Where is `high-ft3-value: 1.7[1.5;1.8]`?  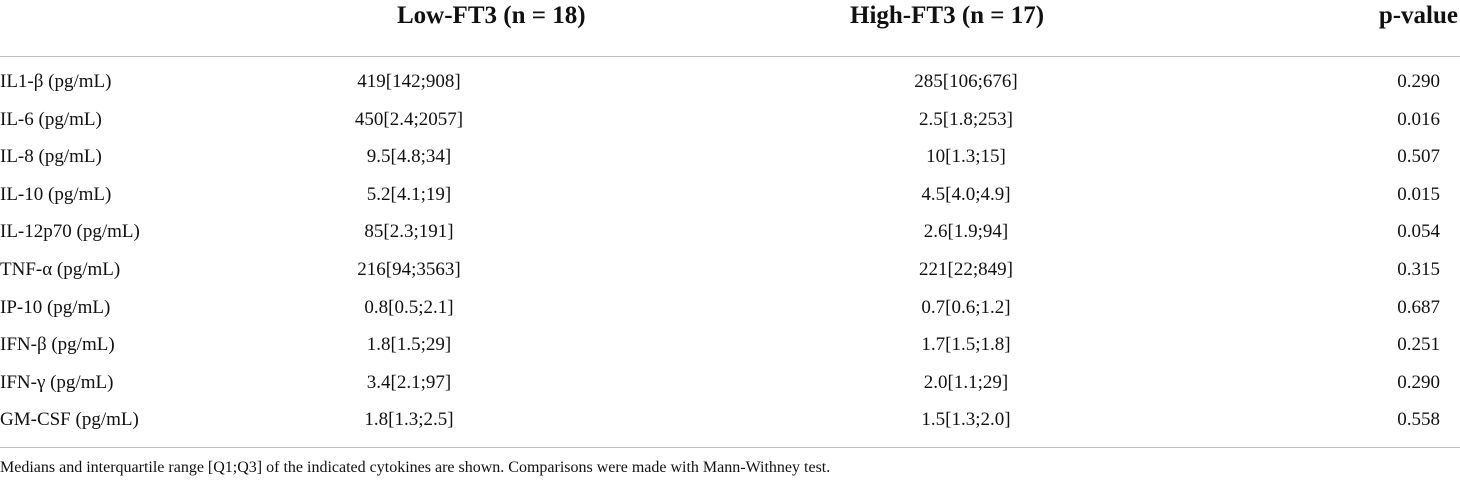
high-ft3-value: 1.7[1.5;1.8] is located at coordinates (966, 345).